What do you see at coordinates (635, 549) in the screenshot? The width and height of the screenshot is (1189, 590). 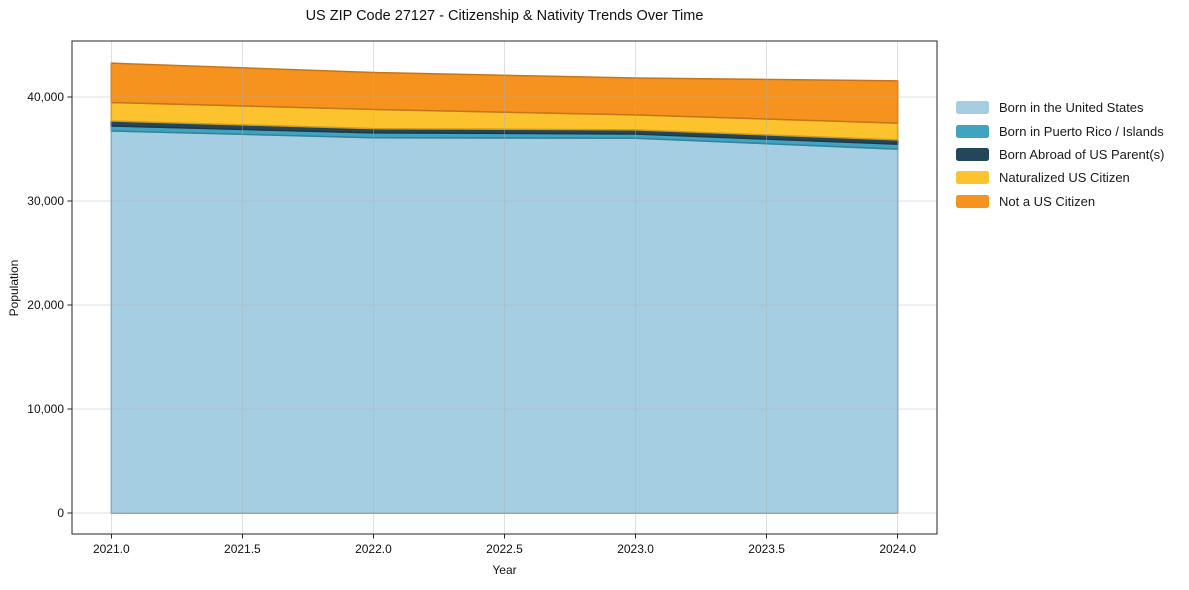 I see `x-tick-label: 2023.0` at bounding box center [635, 549].